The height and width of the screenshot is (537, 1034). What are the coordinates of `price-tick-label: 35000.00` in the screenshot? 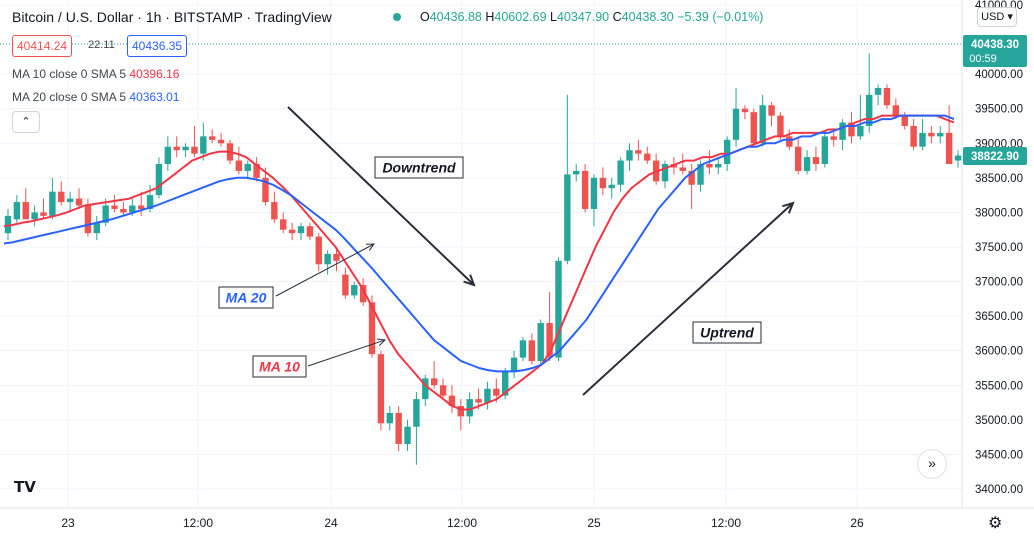 It's located at (999, 421).